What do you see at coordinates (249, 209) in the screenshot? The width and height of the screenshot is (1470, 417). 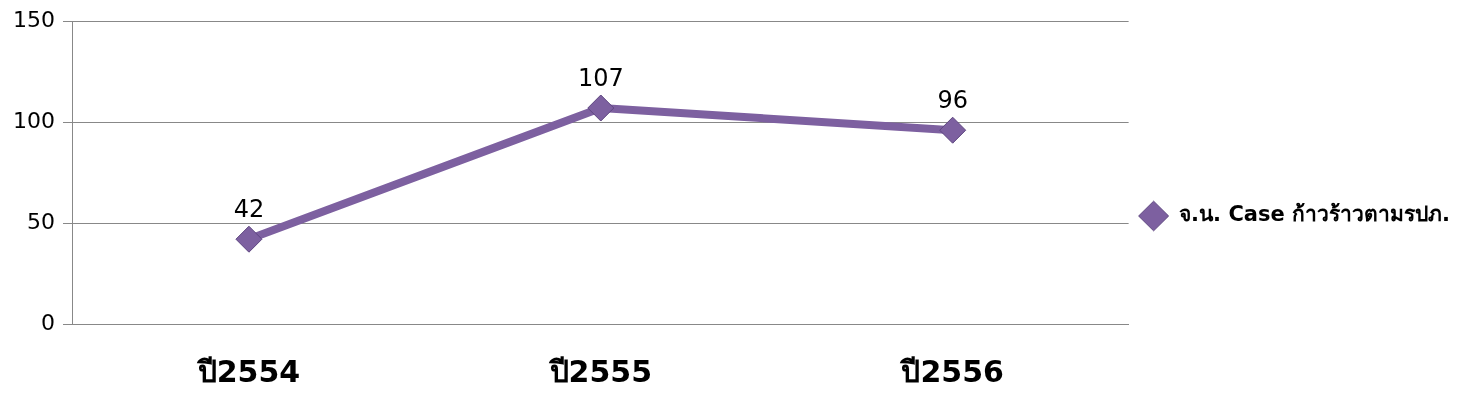 I see `data-label: 42` at bounding box center [249, 209].